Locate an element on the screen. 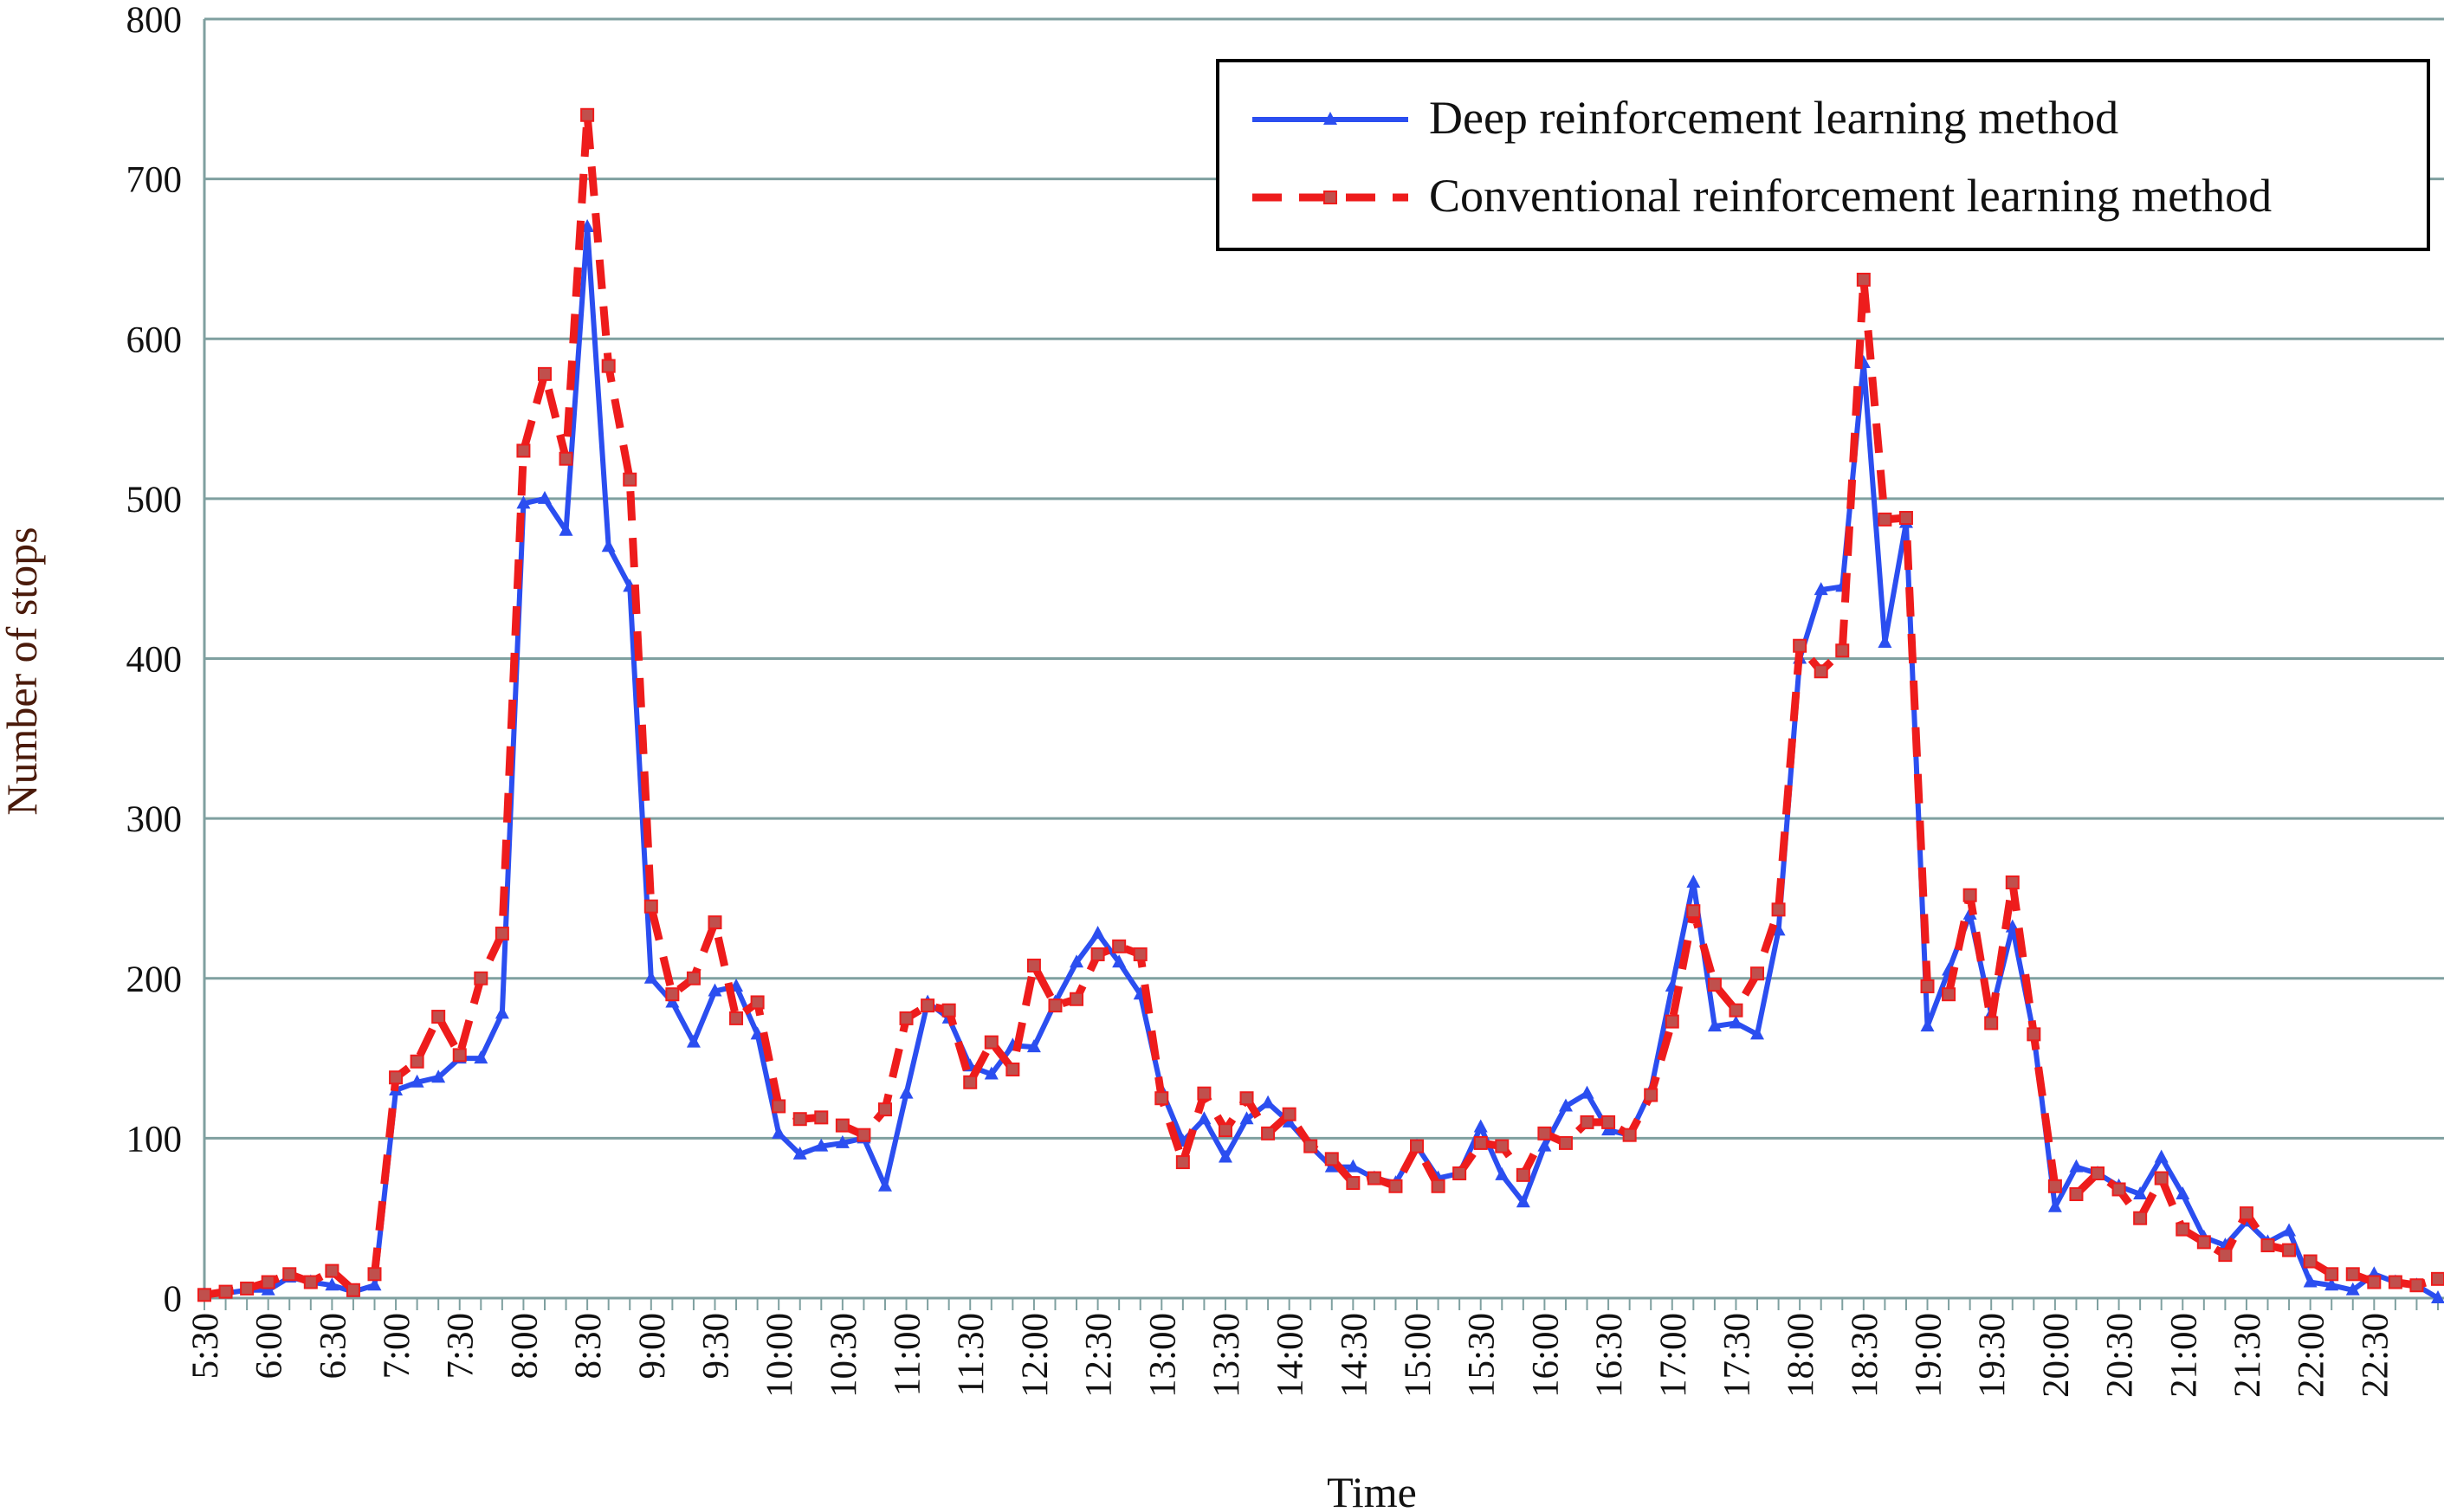 The width and height of the screenshot is (2444, 1512). legend-label: Deep reinforcement learning method is located at coordinates (1773, 118).